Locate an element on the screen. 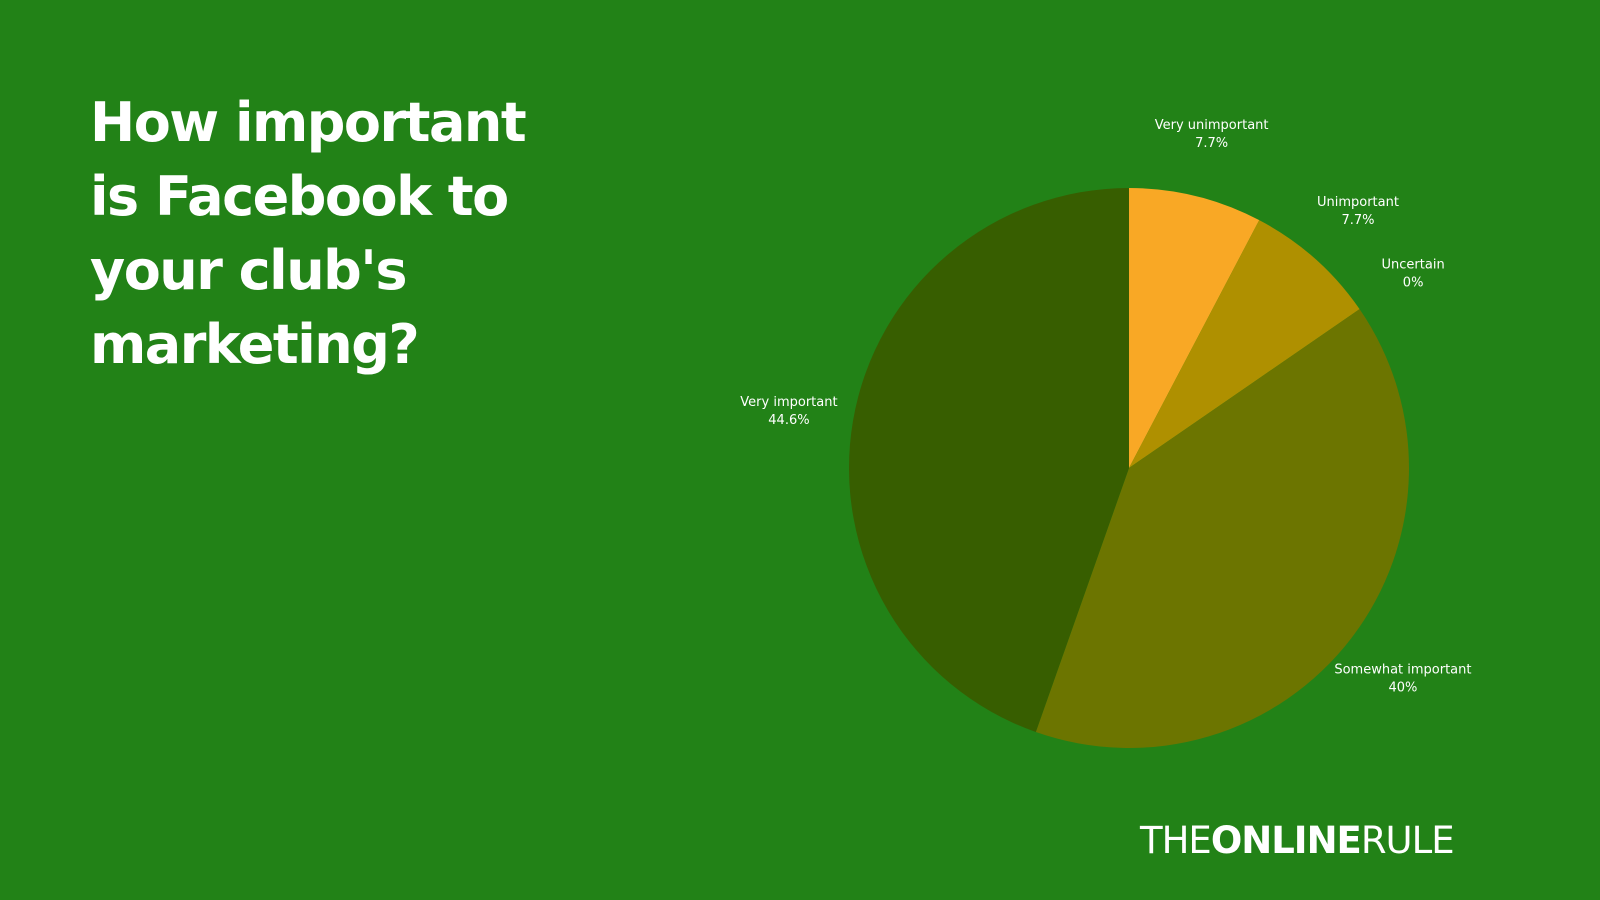 The width and height of the screenshot is (1600, 900). slice-label-value: 40% is located at coordinates (1402, 688).